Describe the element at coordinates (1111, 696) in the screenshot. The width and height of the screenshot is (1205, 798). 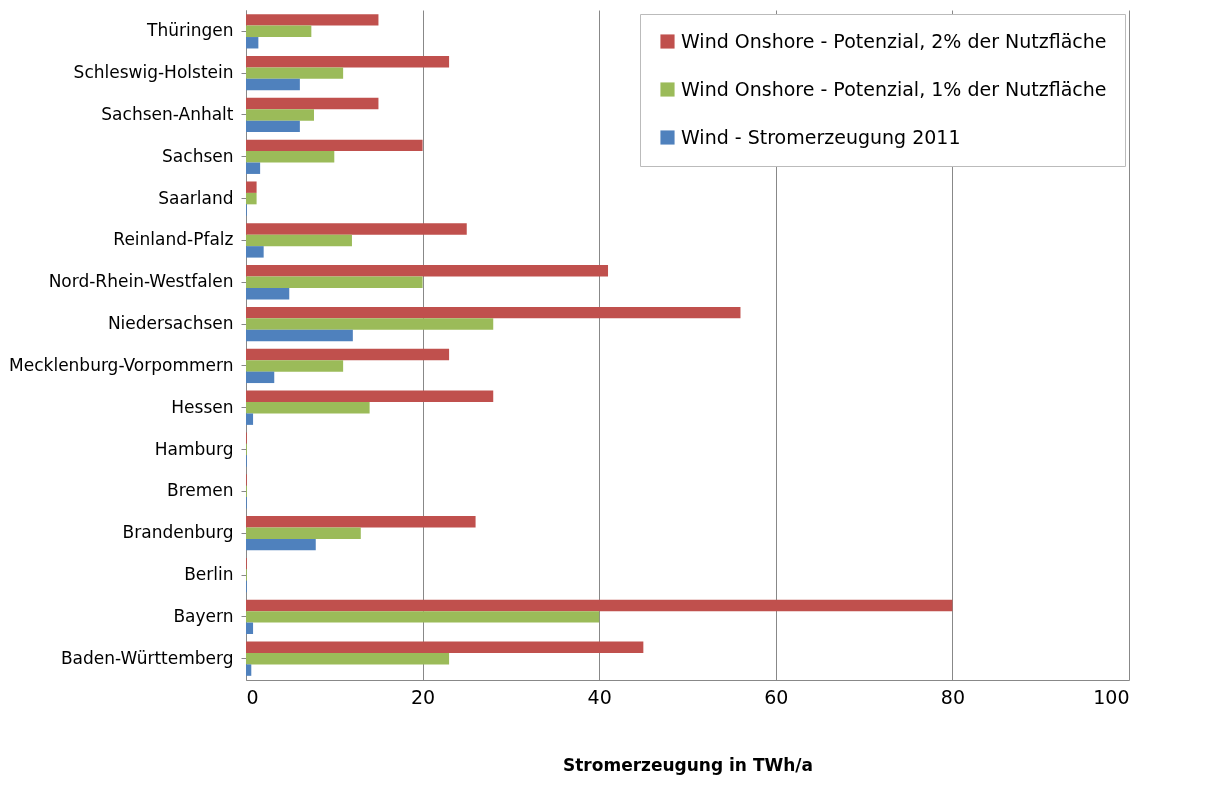
I see `x-tick-label: 100` at that location.